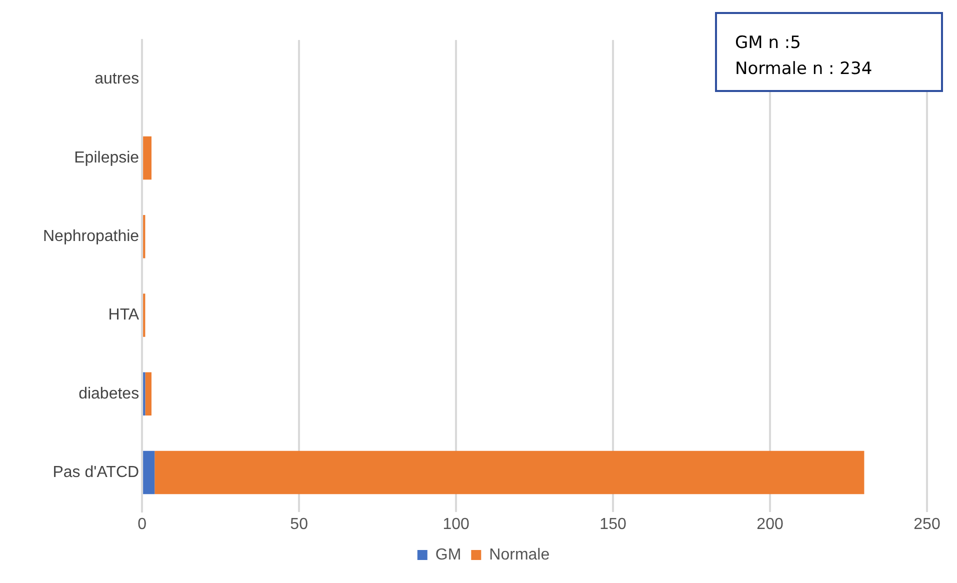 The height and width of the screenshot is (583, 957). I want to click on y-tick-label: autres, so click(117, 79).